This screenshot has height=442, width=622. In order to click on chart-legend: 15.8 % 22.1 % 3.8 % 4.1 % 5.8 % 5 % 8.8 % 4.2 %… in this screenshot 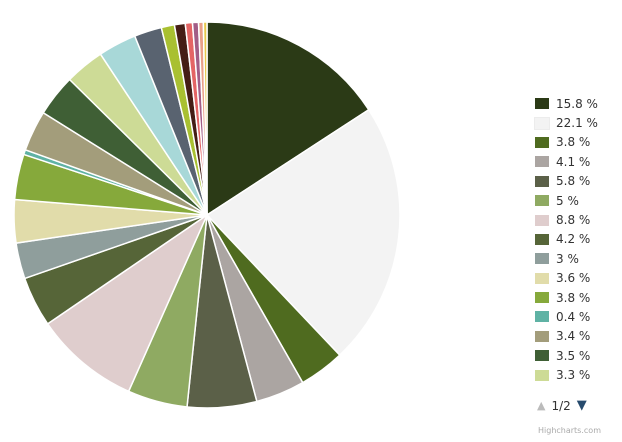, I will do `click(566, 239)`.